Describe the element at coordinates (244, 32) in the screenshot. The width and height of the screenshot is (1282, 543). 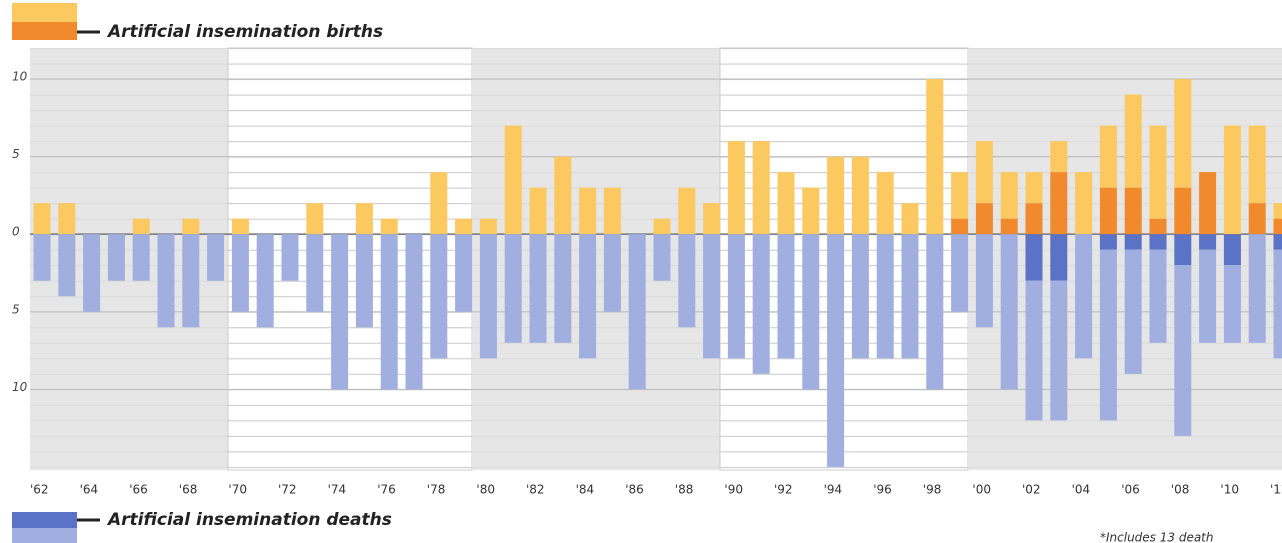
I see `legend-label: Artificial insemination births` at that location.